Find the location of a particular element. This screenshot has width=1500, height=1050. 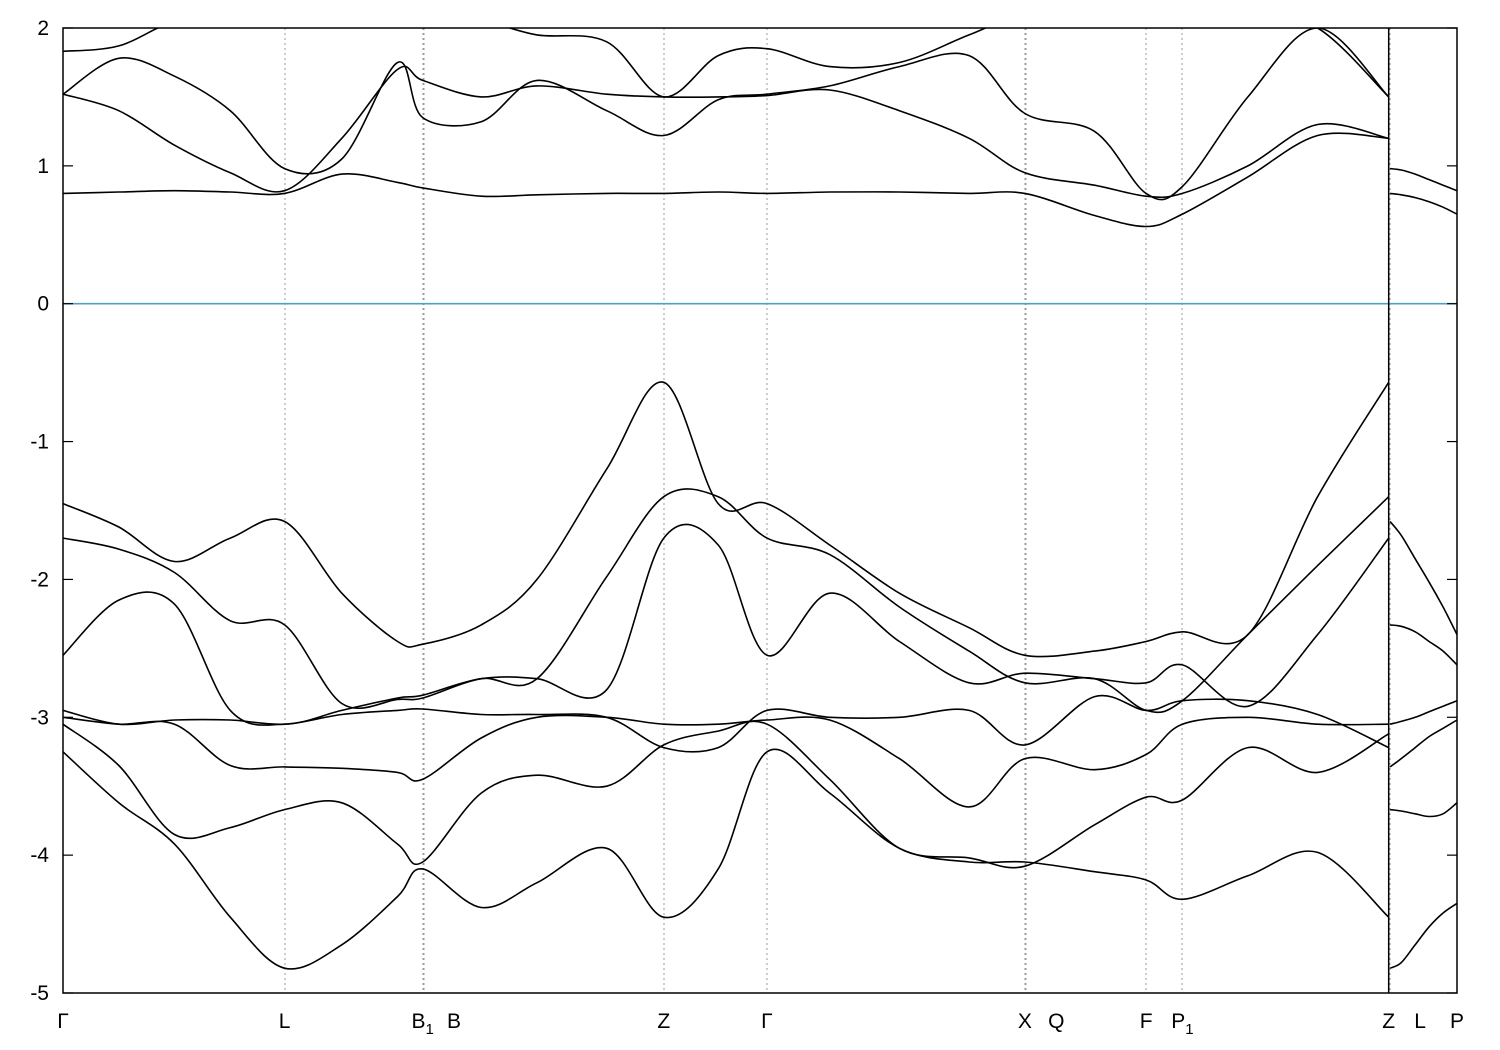

ytick-label: 1 is located at coordinates (43, 166).